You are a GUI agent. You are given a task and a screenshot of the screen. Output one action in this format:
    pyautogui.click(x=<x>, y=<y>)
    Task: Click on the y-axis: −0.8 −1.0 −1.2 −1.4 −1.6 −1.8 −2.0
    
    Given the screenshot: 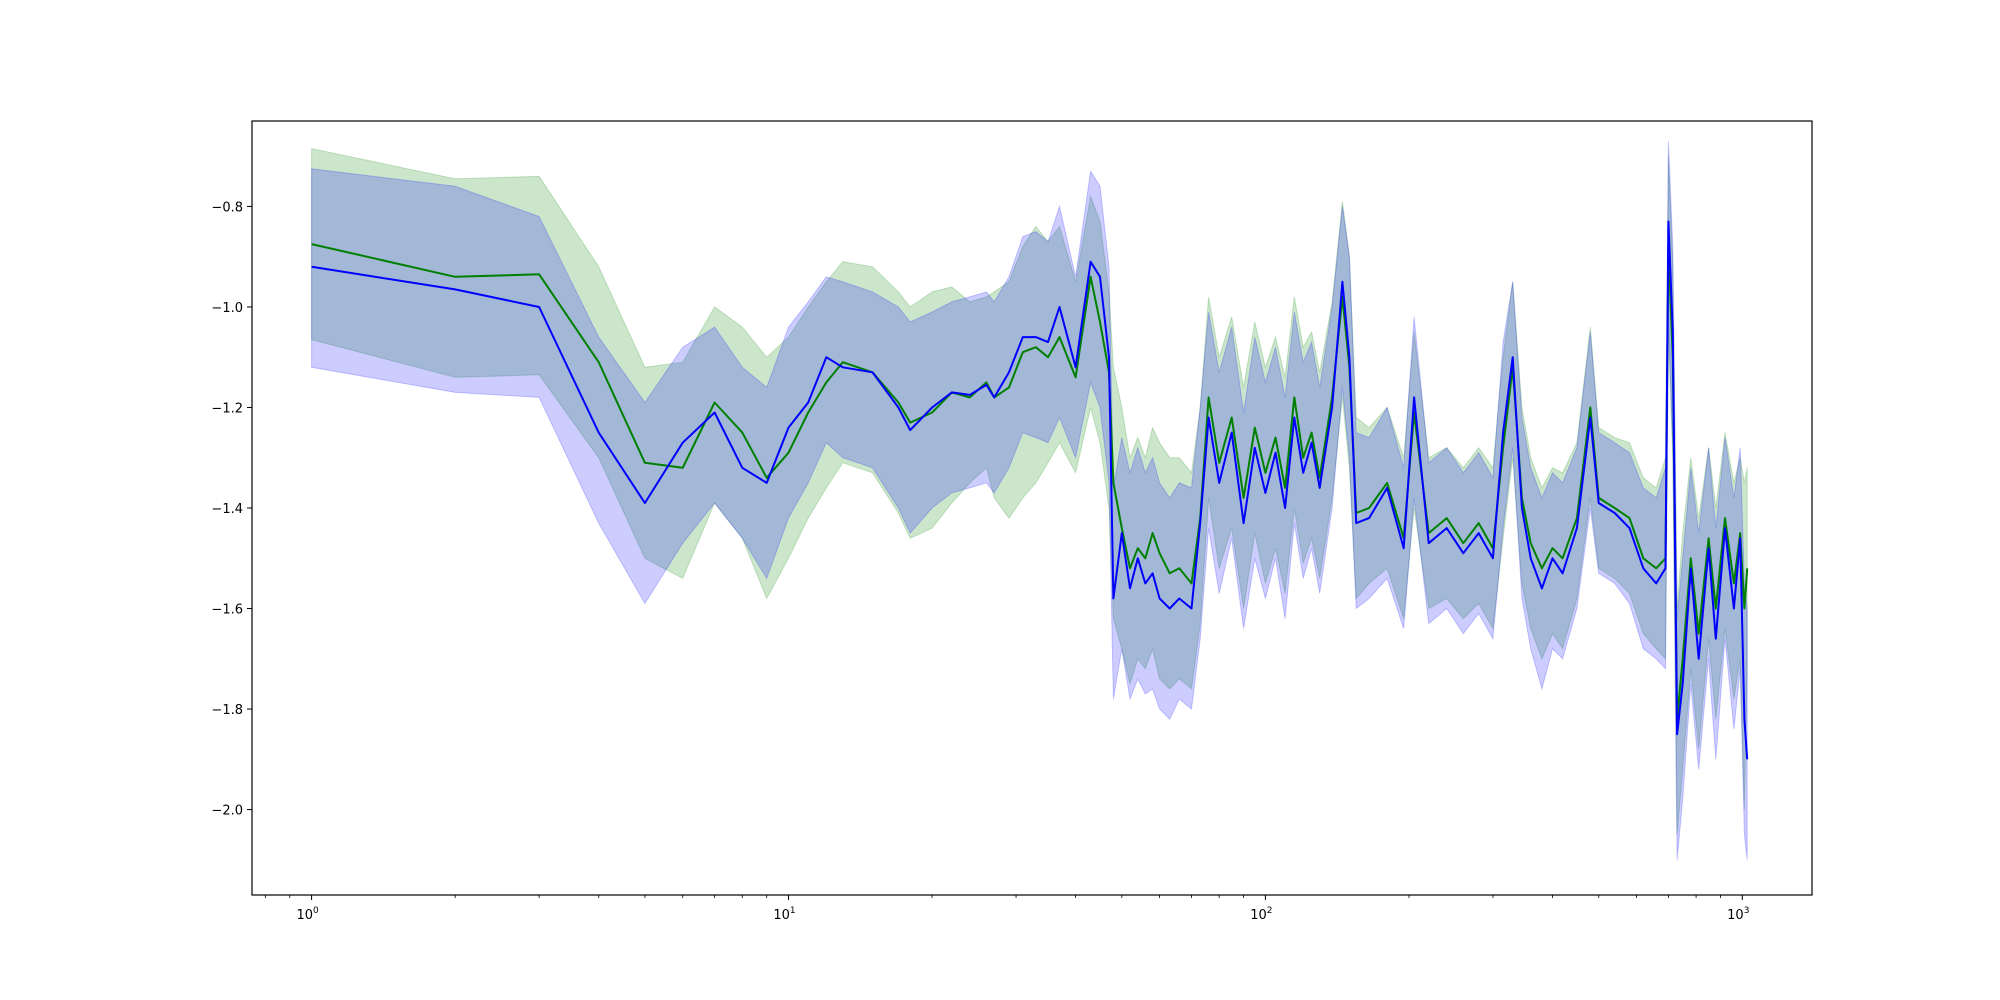 What is the action you would take?
    pyautogui.click(x=231, y=509)
    